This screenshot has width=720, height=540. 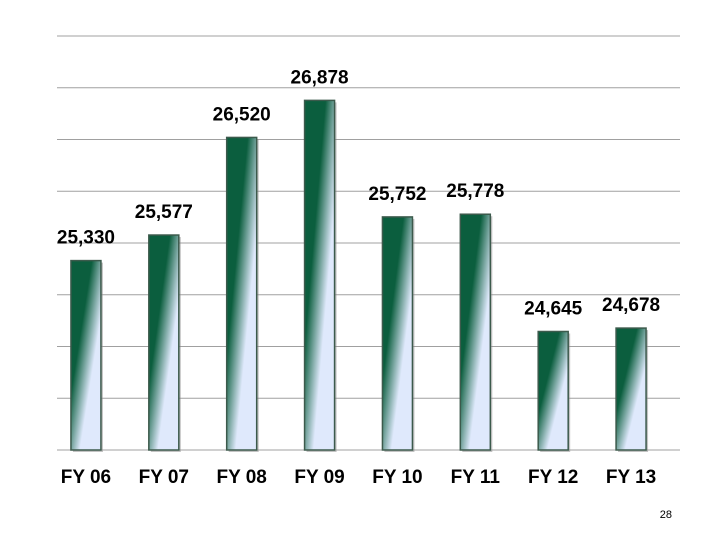 I want to click on x-tick-label: FY 09, so click(x=319, y=477).